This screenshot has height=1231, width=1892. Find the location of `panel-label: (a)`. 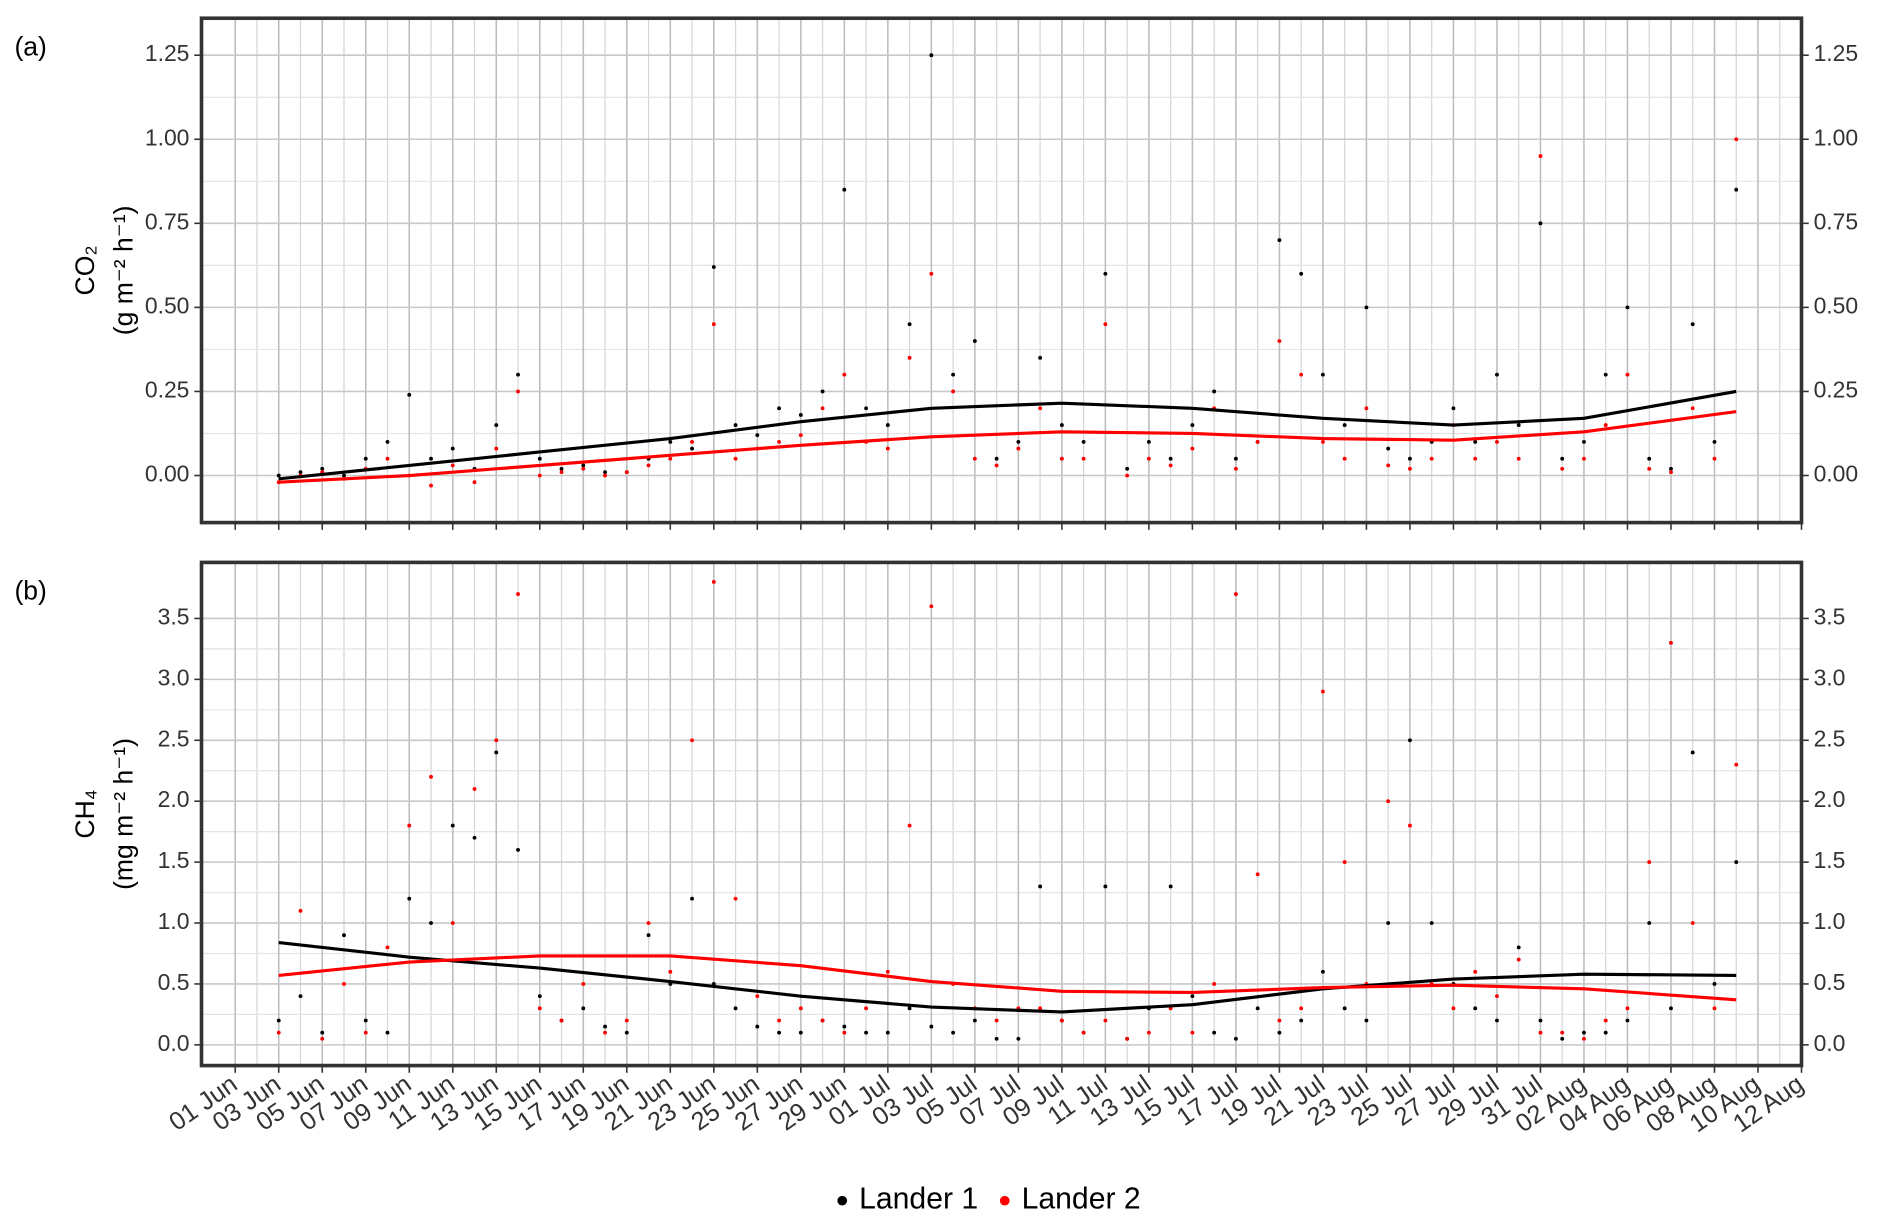

panel-label: (a) is located at coordinates (30, 46).